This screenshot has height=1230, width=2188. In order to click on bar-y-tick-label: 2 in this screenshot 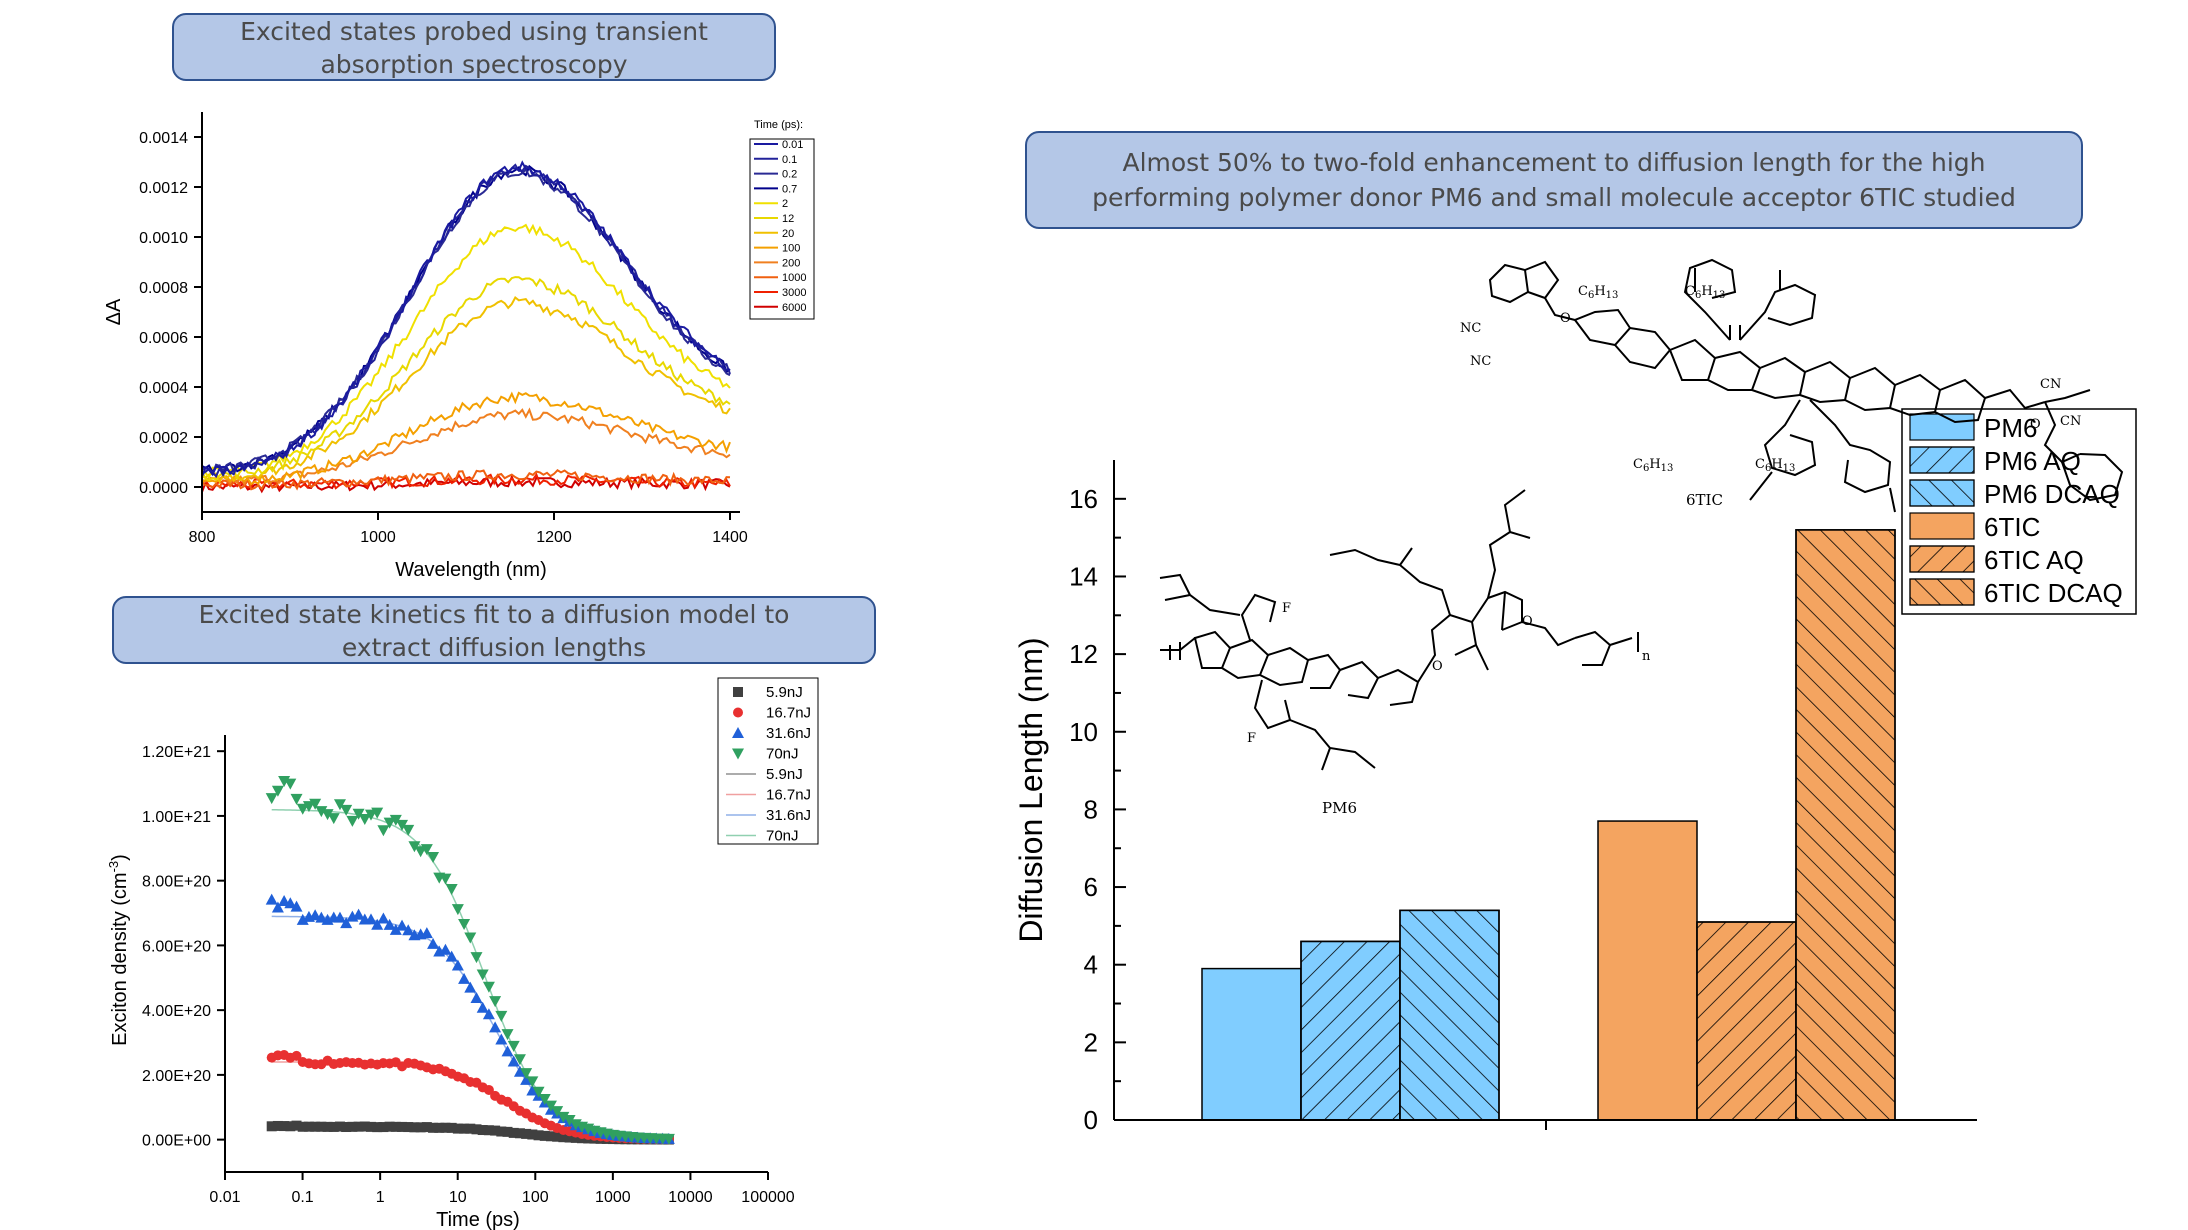, I will do `click(1091, 1042)`.